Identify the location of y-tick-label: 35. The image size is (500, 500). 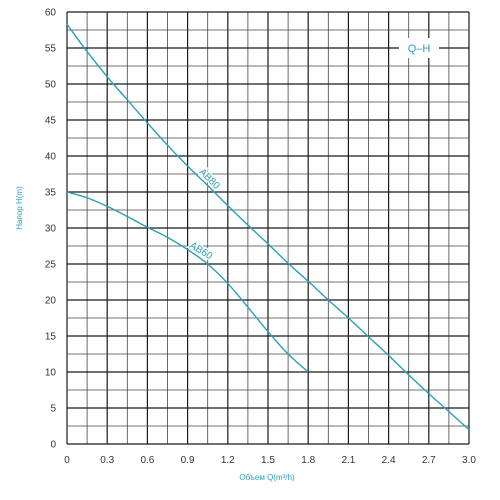
(51, 193).